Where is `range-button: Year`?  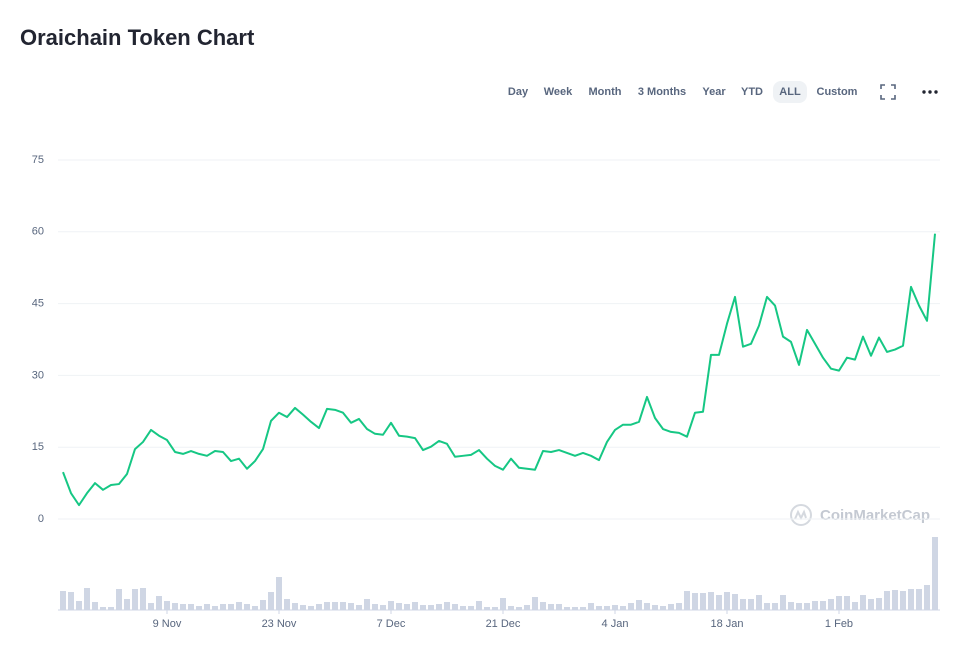
range-button: Year is located at coordinates (714, 92).